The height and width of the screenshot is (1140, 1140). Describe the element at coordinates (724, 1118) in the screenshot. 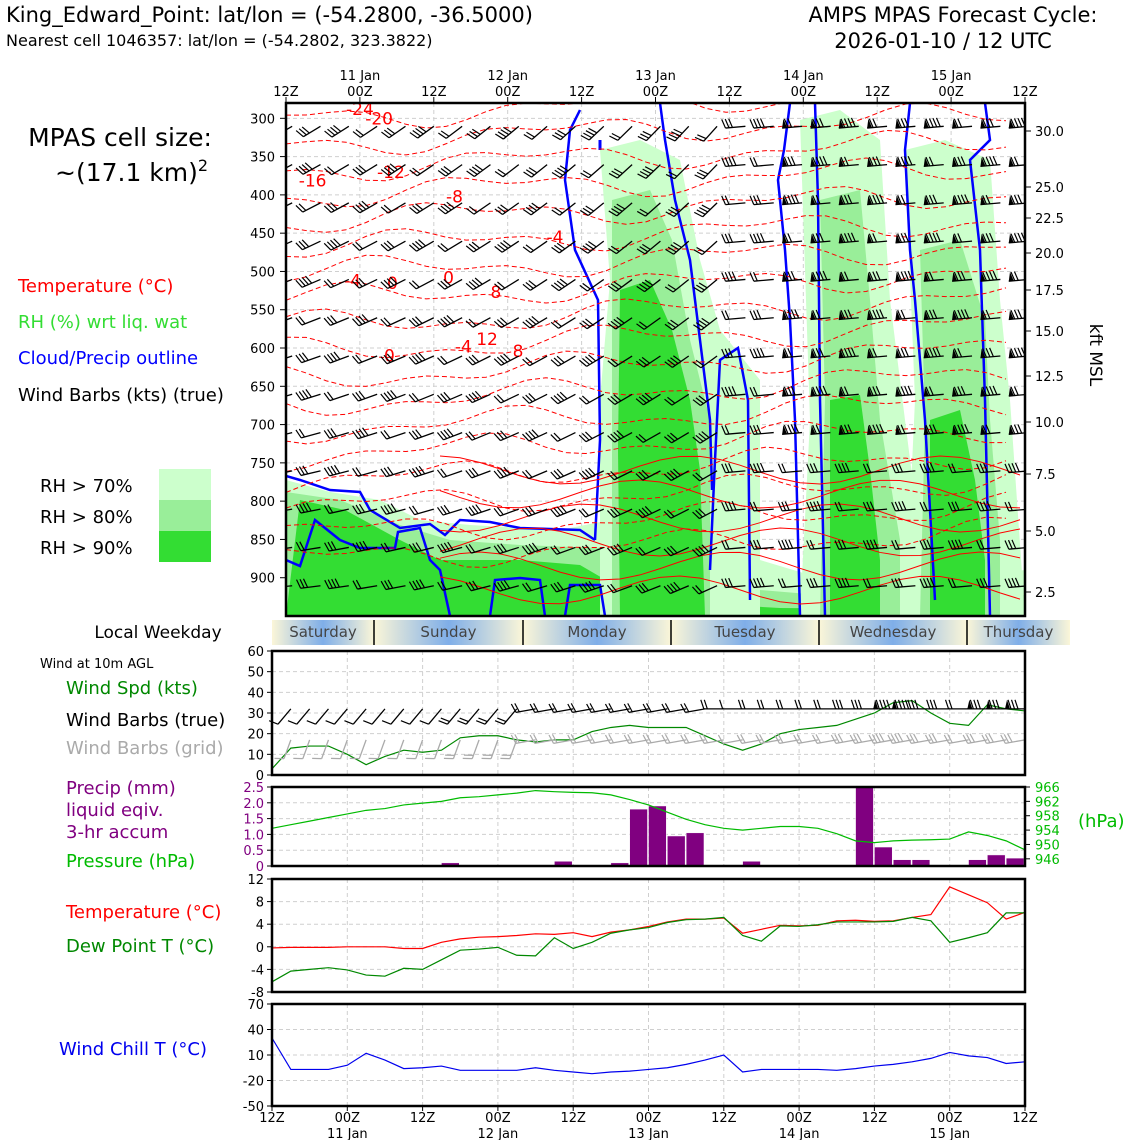

I see `bottom-tick-label: 12Z` at that location.